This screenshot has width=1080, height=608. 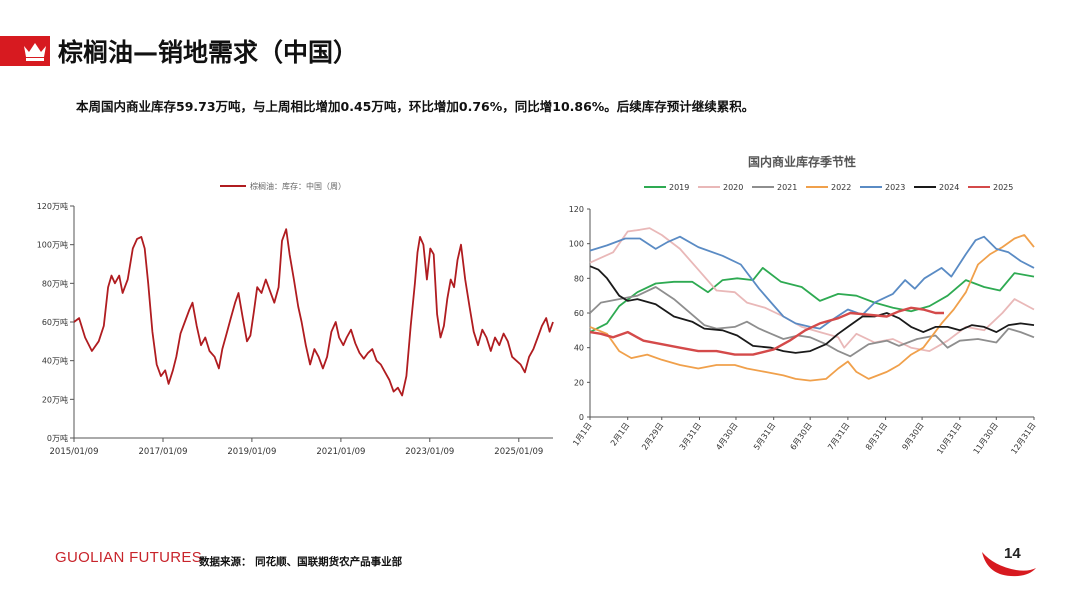 What do you see at coordinates (251, 452) in the screenshot?
I see `x-tick-label: 2019/01/09` at bounding box center [251, 452].